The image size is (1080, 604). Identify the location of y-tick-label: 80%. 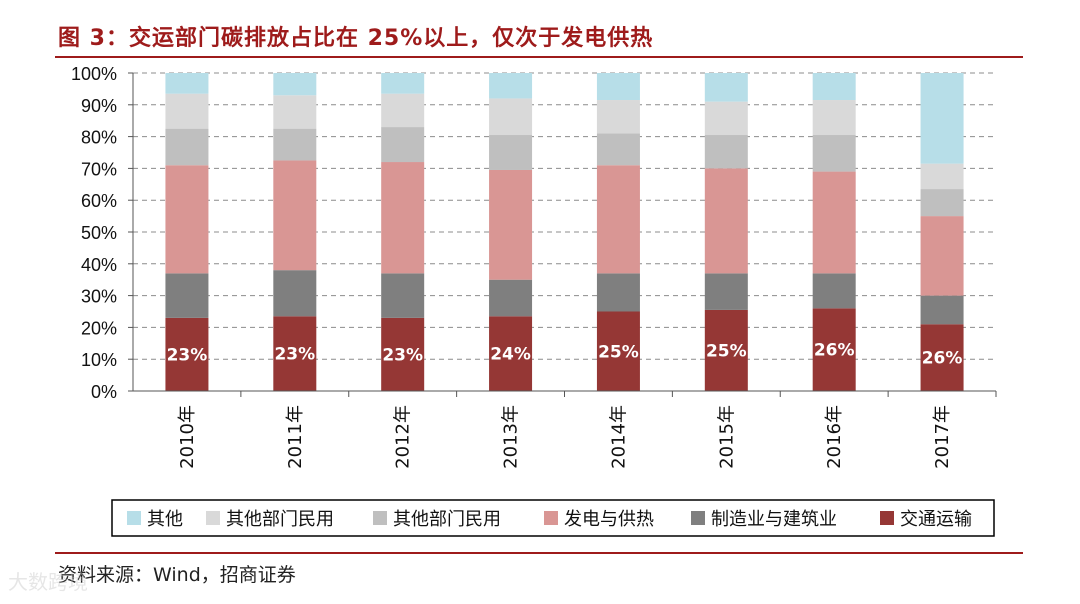
(99, 138).